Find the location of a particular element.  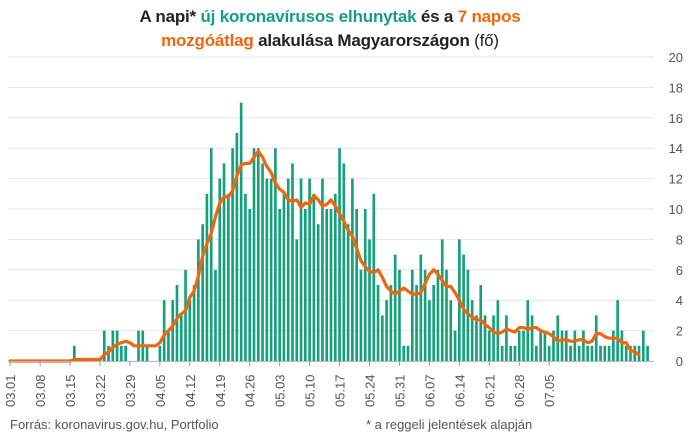

y-tick-label: 2 is located at coordinates (679, 331).